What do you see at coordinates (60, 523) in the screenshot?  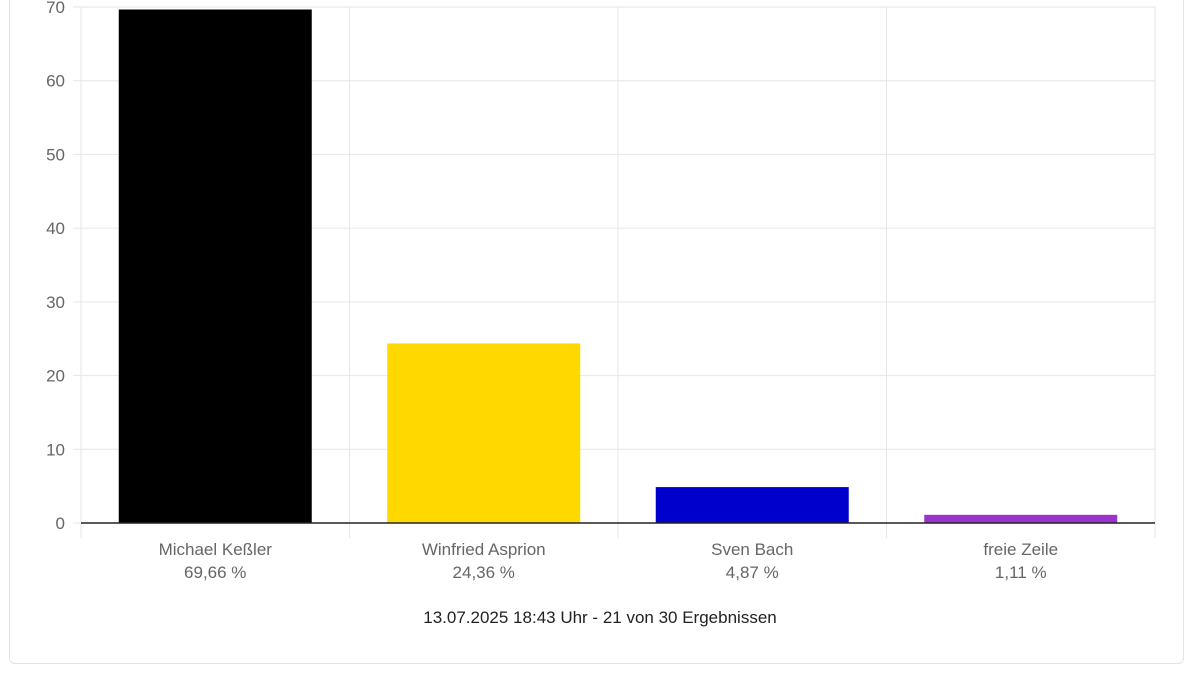 I see `y-tick-label: 0` at bounding box center [60, 523].